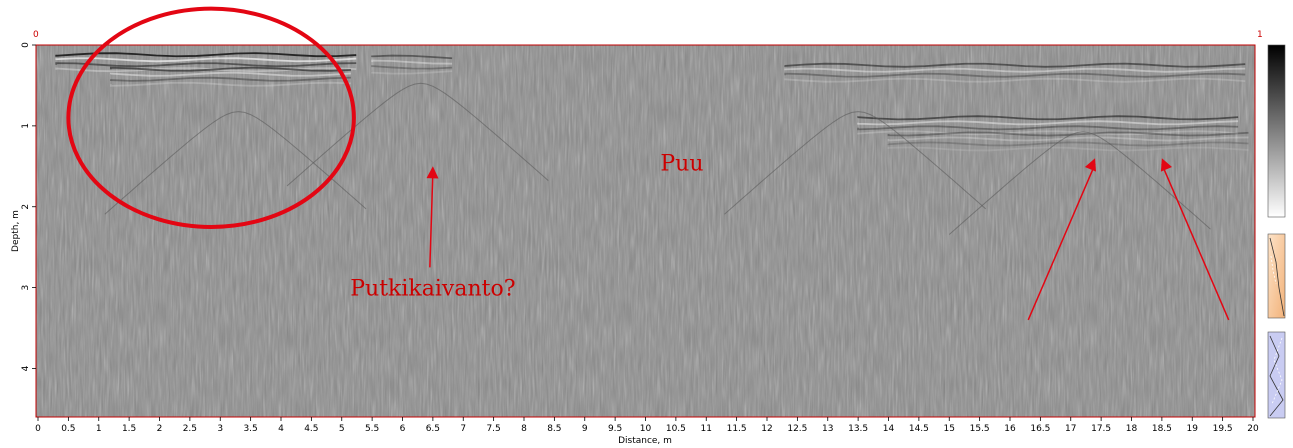 Image resolution: width=1293 pixels, height=448 pixels. What do you see at coordinates (68, 429) in the screenshot?
I see `x-tick-label: 0.5` at bounding box center [68, 429].